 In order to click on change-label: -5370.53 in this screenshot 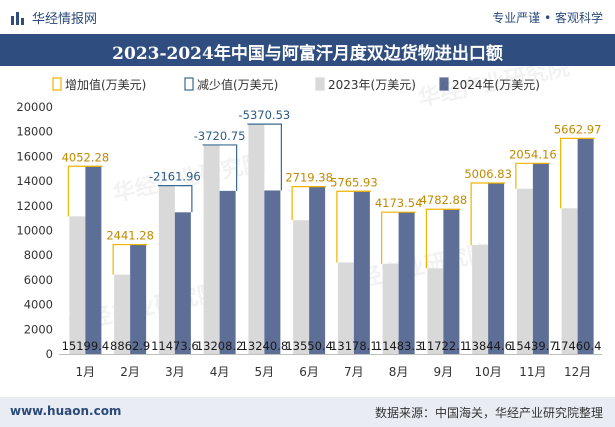, I will do `click(265, 115)`.